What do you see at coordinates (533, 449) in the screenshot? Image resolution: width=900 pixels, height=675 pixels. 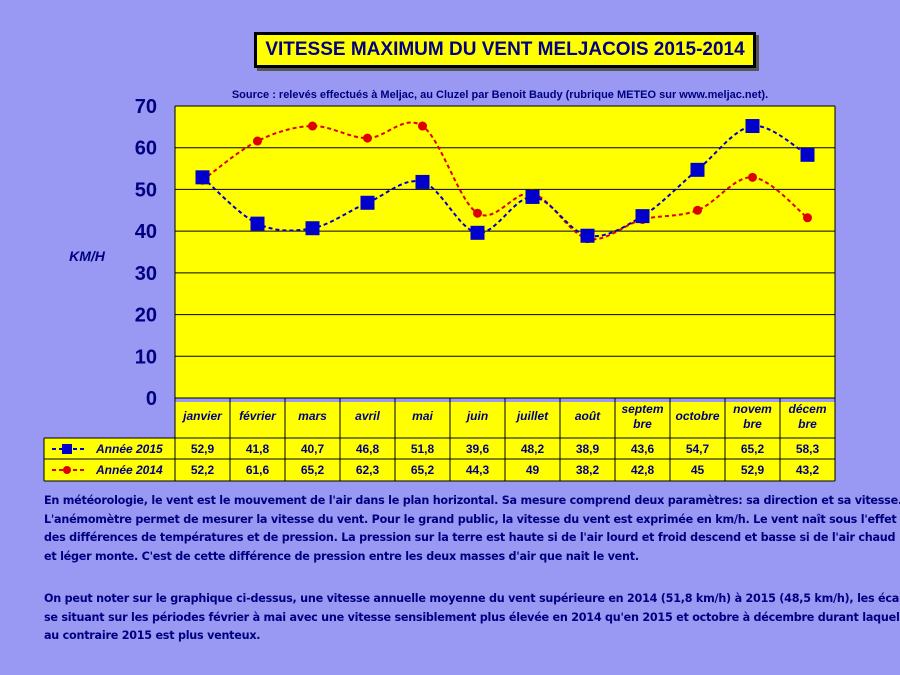 I see `data-label: 48,2` at bounding box center [533, 449].